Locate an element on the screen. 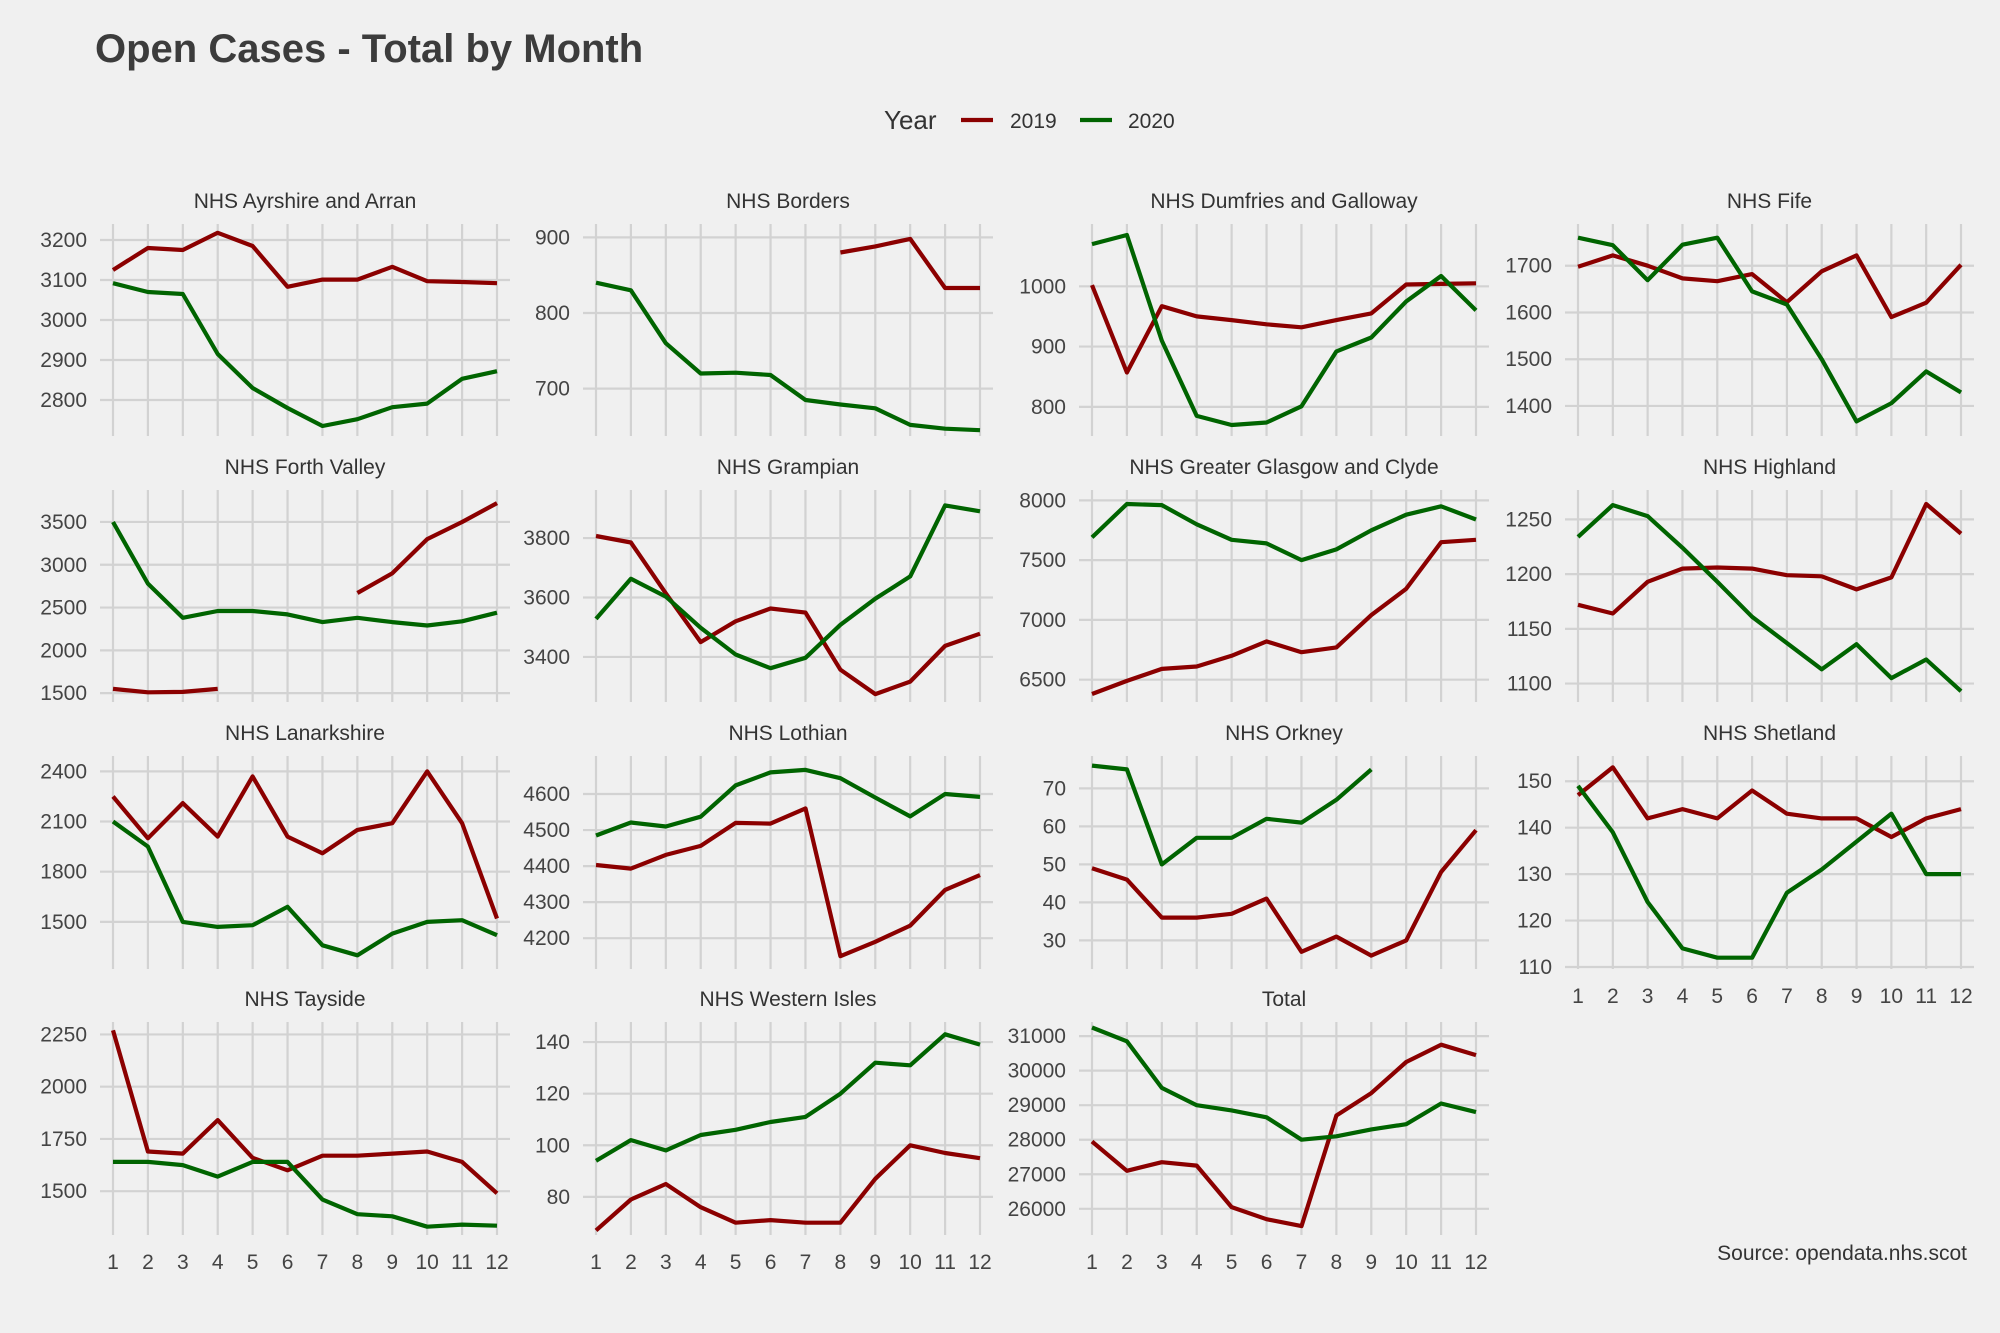 Image resolution: width=2000 pixels, height=1333 pixels. x-tick-label: 1 is located at coordinates (596, 1262).